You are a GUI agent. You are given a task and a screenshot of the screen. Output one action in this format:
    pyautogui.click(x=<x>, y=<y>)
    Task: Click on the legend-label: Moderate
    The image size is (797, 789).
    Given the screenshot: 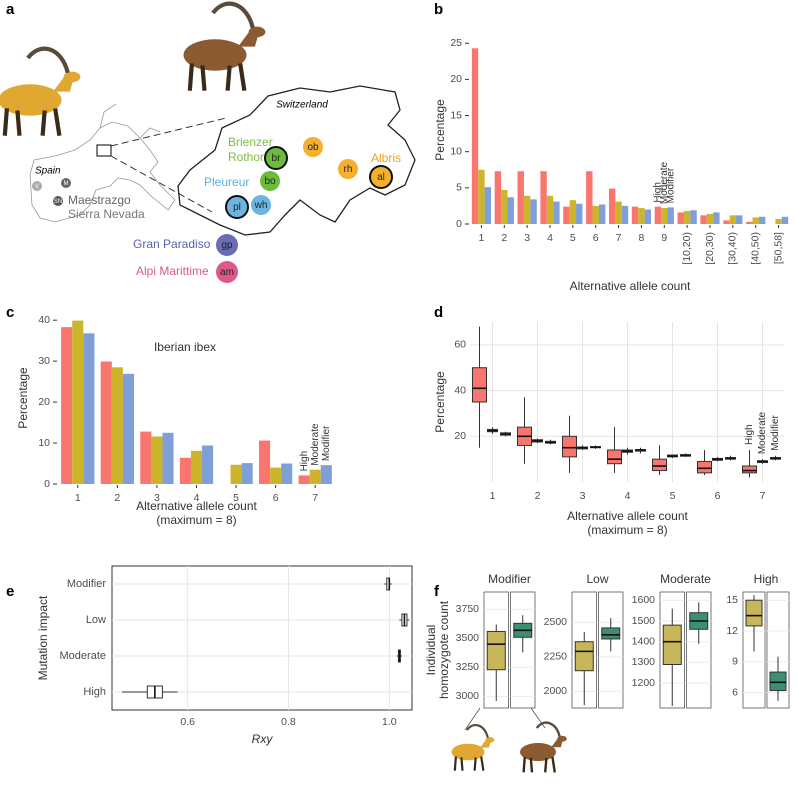 What is the action you would take?
    pyautogui.click(x=664, y=182)
    